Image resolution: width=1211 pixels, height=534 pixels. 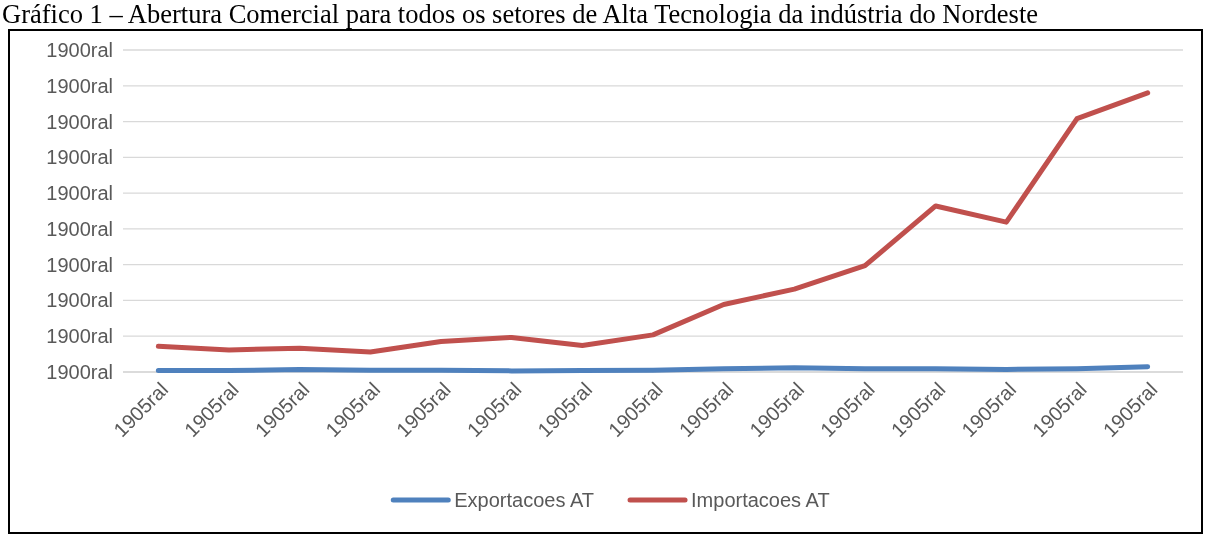 What do you see at coordinates (760, 500) in the screenshot?
I see `legend-label: Importacoes AT` at bounding box center [760, 500].